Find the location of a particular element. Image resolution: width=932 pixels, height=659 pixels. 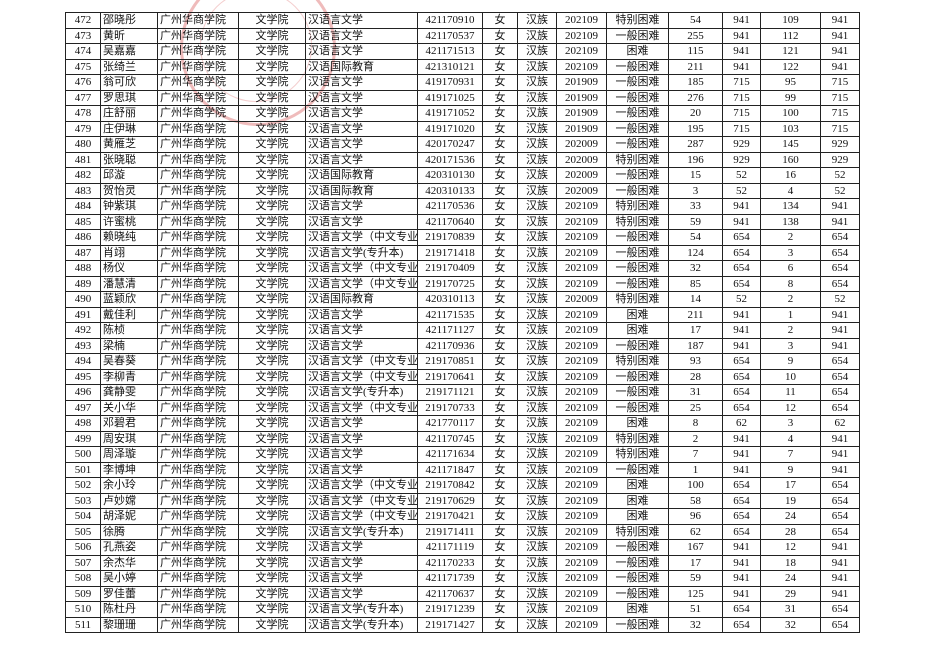

class-size: 941 is located at coordinates (741, 221).